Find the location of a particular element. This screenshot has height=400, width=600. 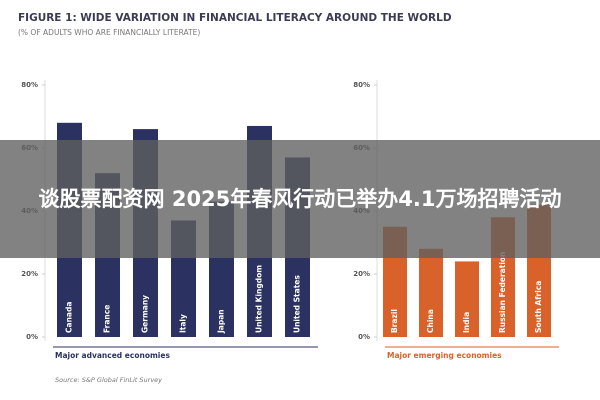

x-tick-label: United States is located at coordinates (297, 304).